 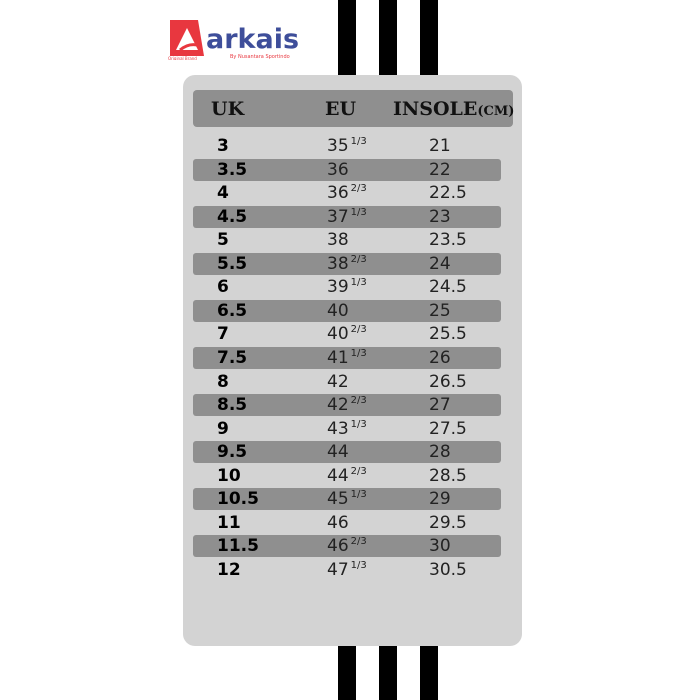 What do you see at coordinates (440, 405) in the screenshot?
I see `insole-length: 27` at bounding box center [440, 405].